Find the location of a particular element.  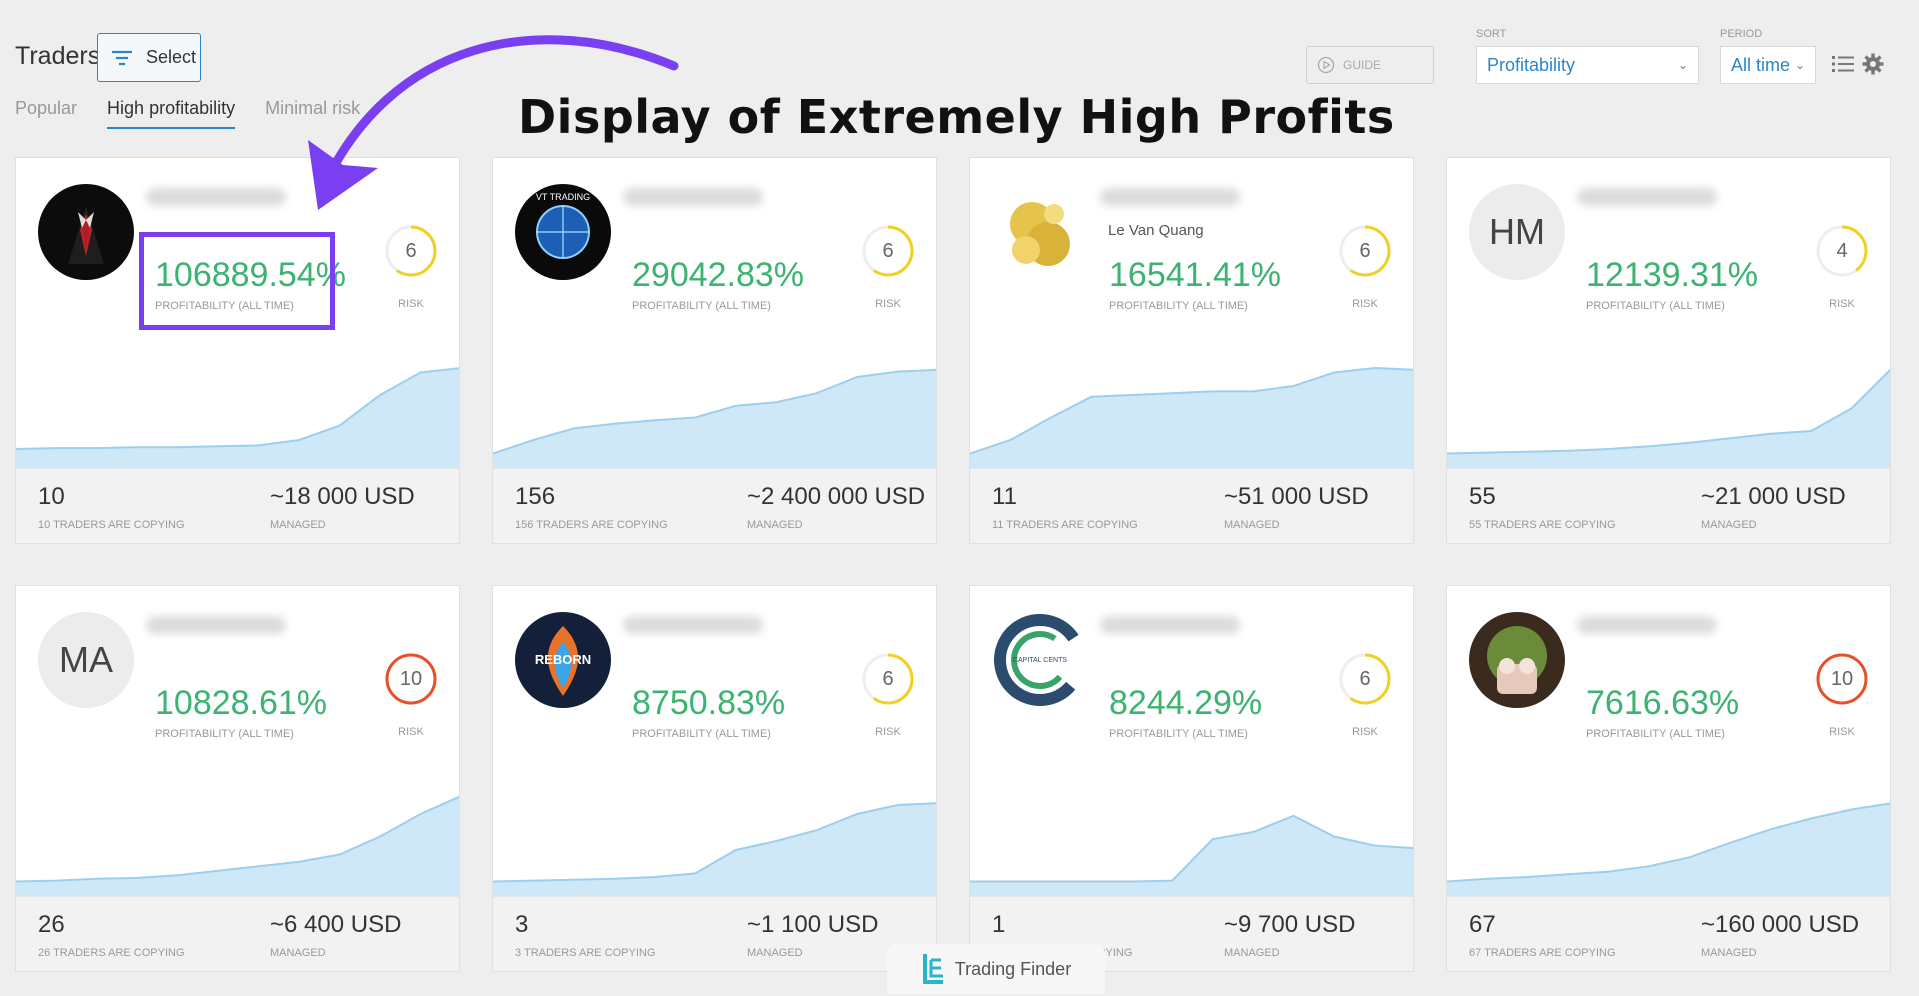

managed-amount: ~18 000 USD is located at coordinates (342, 496).